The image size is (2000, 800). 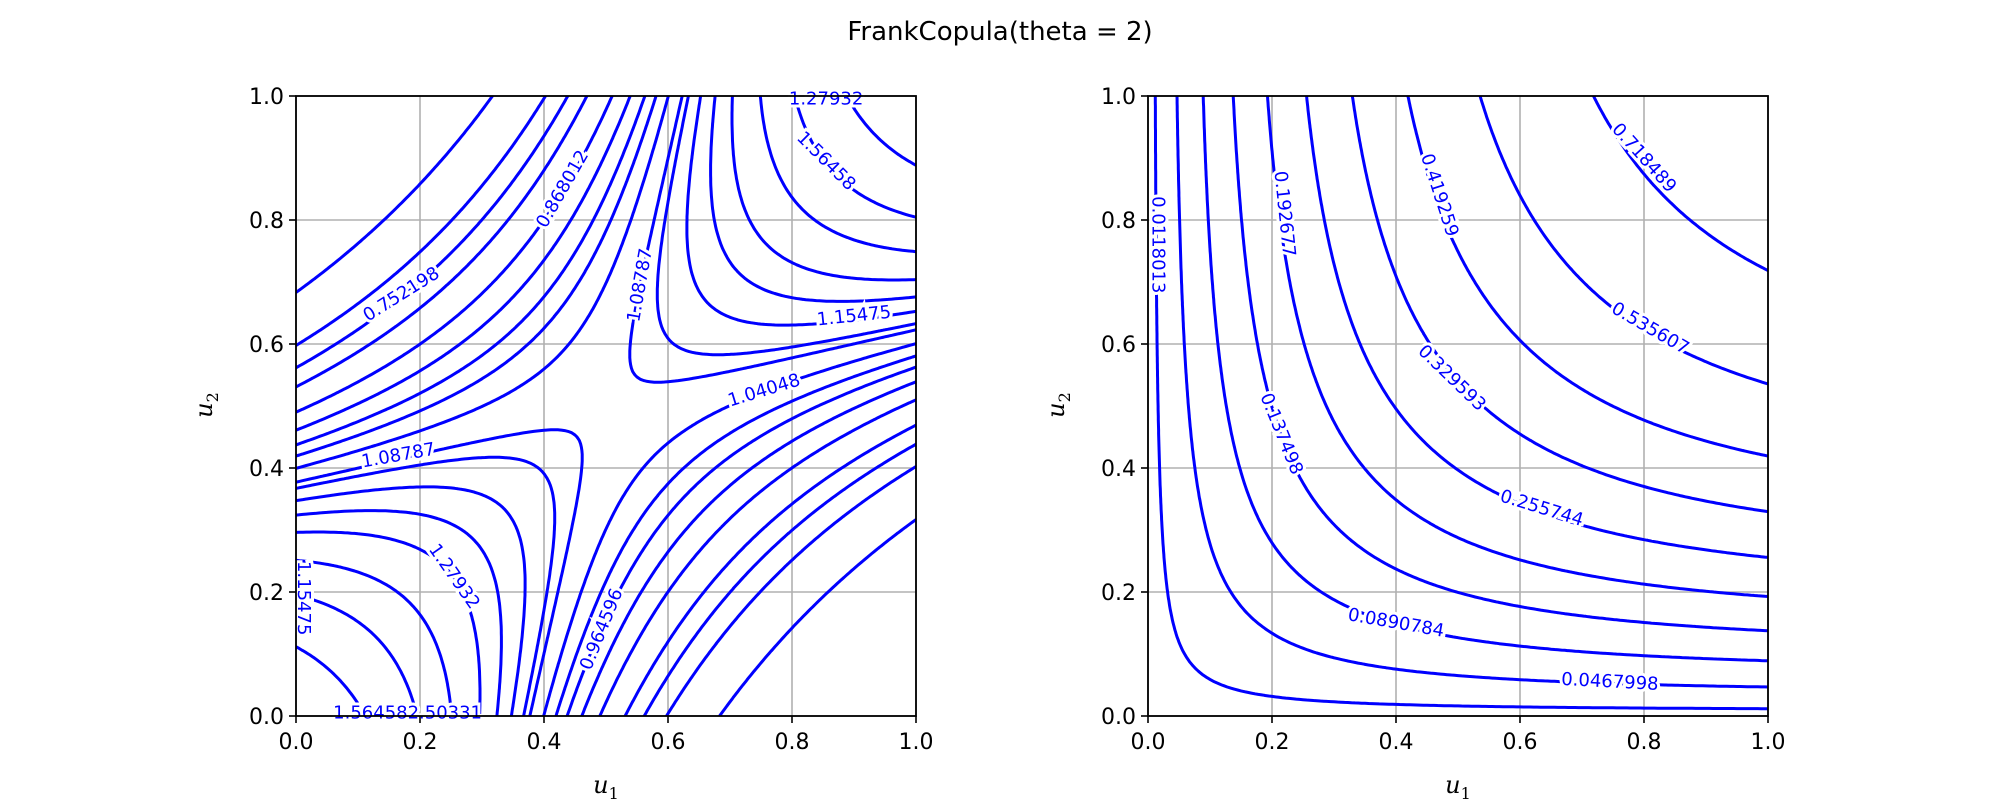 I want to click on right-y-tick-label: 0.6, so click(x=1118, y=345).